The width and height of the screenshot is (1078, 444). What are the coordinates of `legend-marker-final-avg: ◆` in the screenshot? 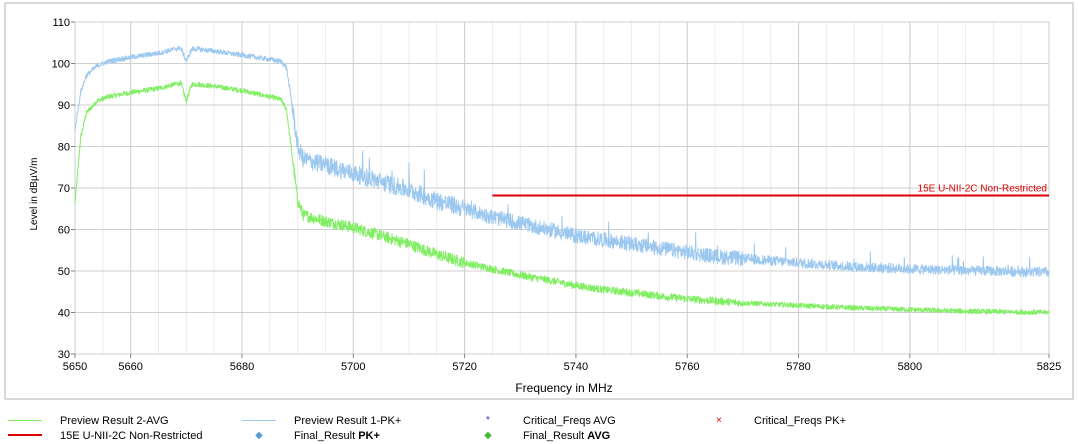 It's located at (488, 435).